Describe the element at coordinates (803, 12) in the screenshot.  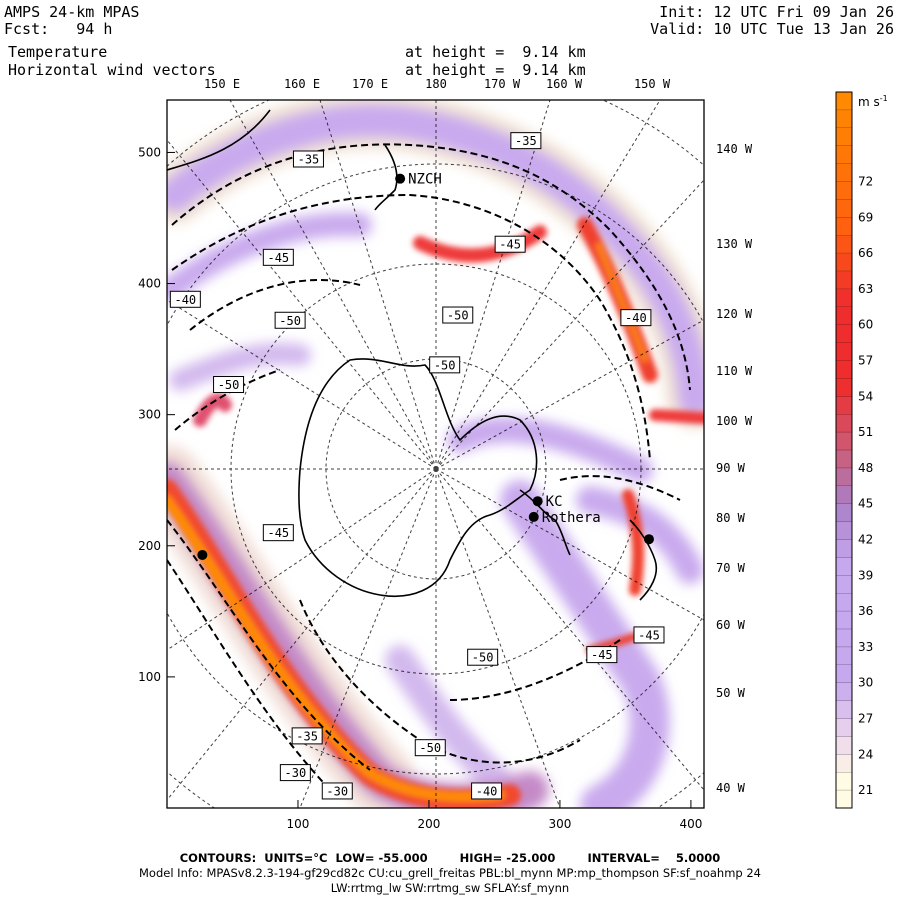
I see `init-value: 12 UTC Fri 09 Jan 26` at that location.